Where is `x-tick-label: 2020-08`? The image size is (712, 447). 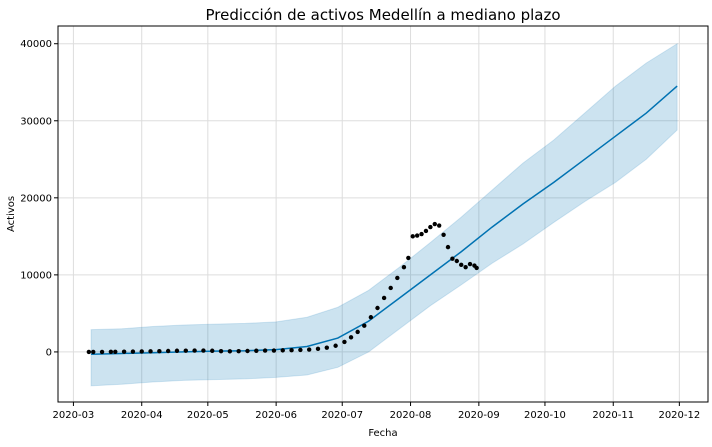
x-tick-label: 2020-08 is located at coordinates (411, 415).